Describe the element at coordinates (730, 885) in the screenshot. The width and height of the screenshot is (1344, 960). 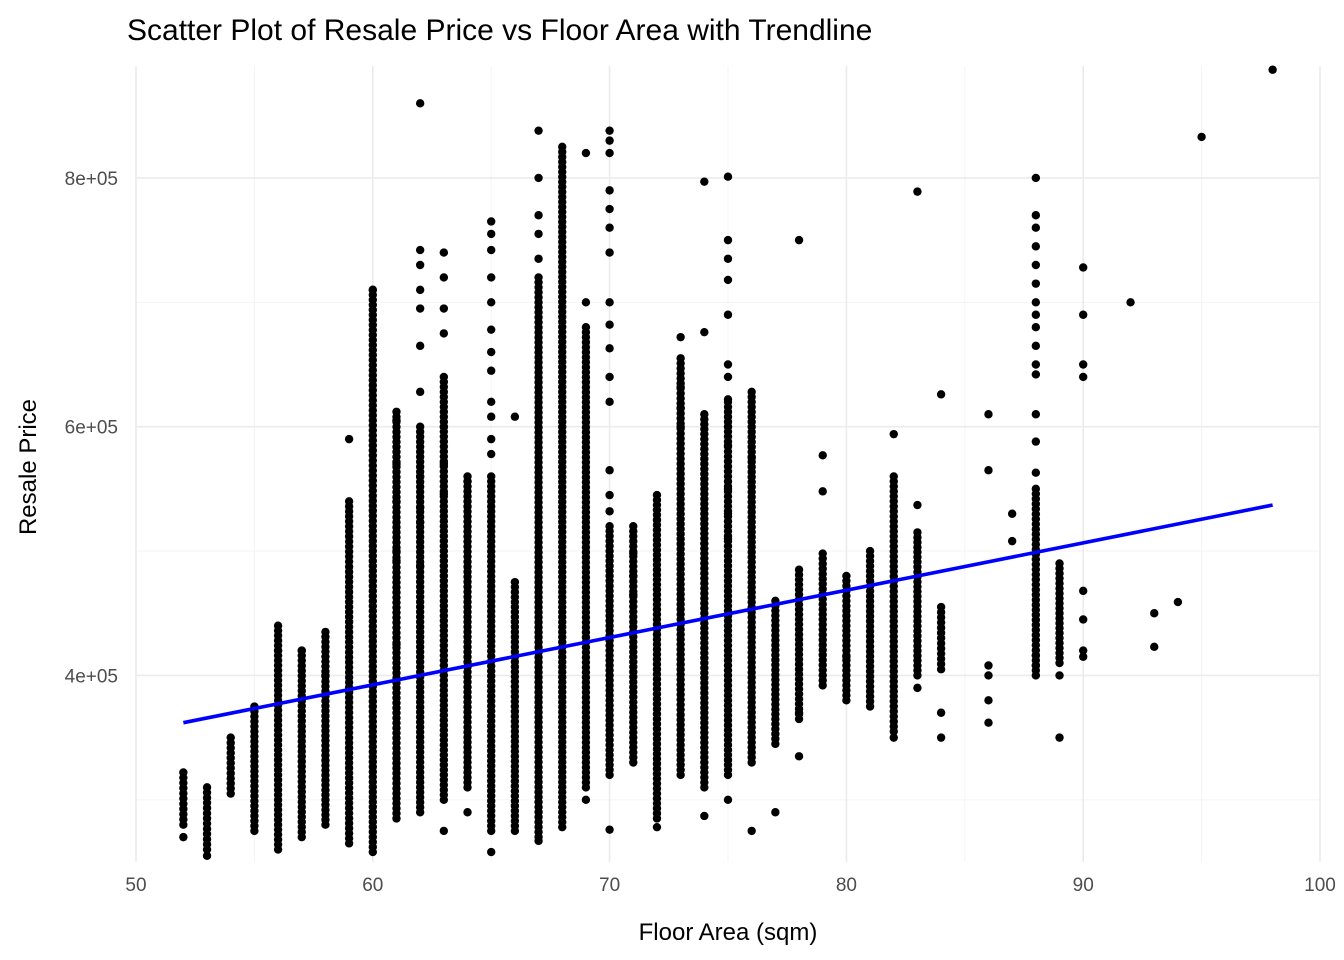
I see `x-axis-ticks: 50 60 70 80 90 100` at that location.